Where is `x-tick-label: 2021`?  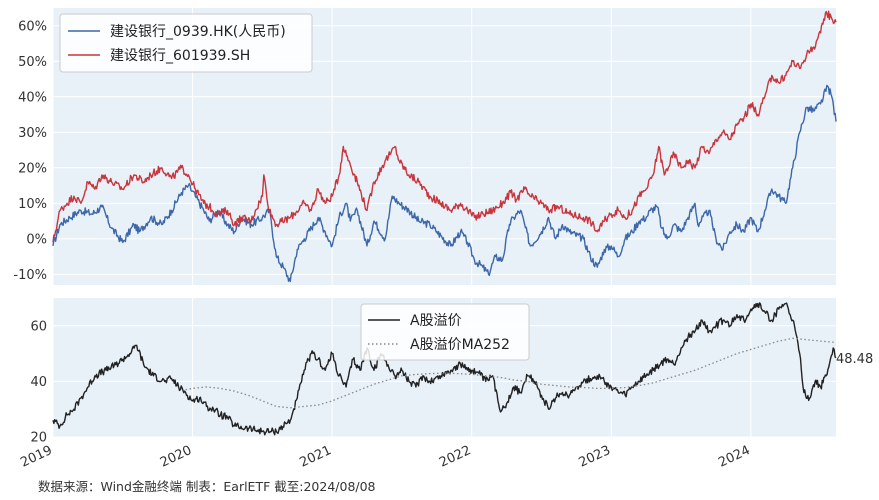 x-tick-label: 2021 is located at coordinates (316, 457).